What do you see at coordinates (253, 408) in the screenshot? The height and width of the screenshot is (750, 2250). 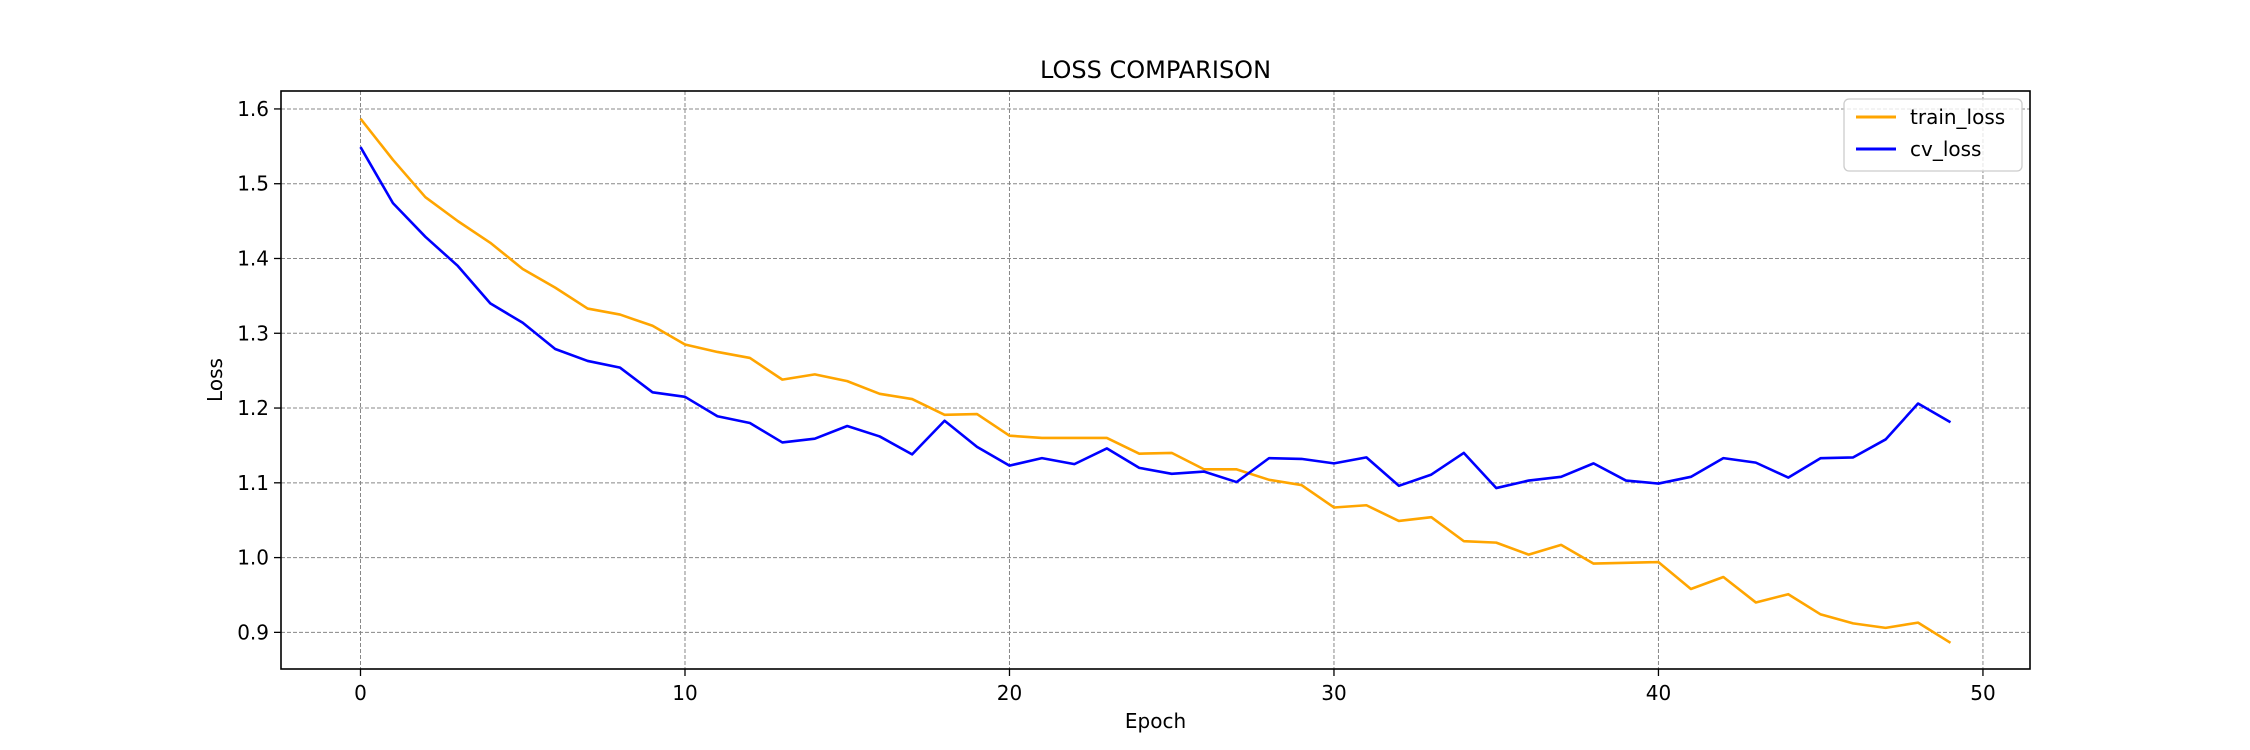 I see `y-tick-label: 1.2` at bounding box center [253, 408].